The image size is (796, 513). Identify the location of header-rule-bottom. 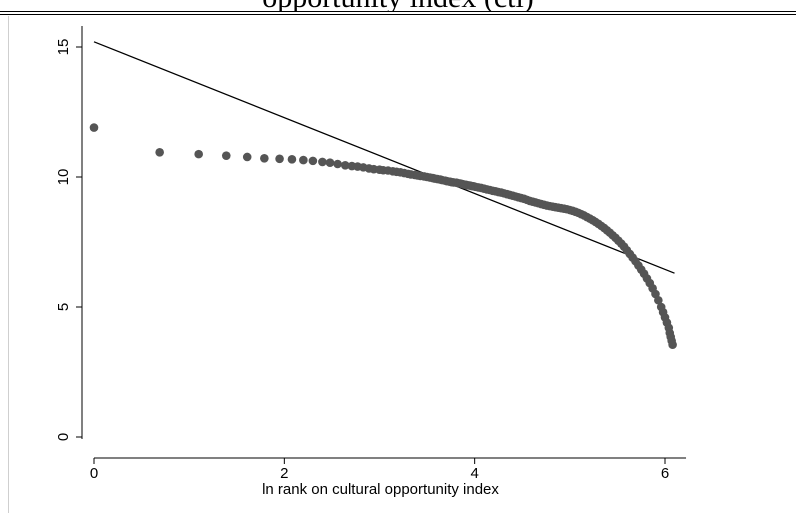
(398, 14).